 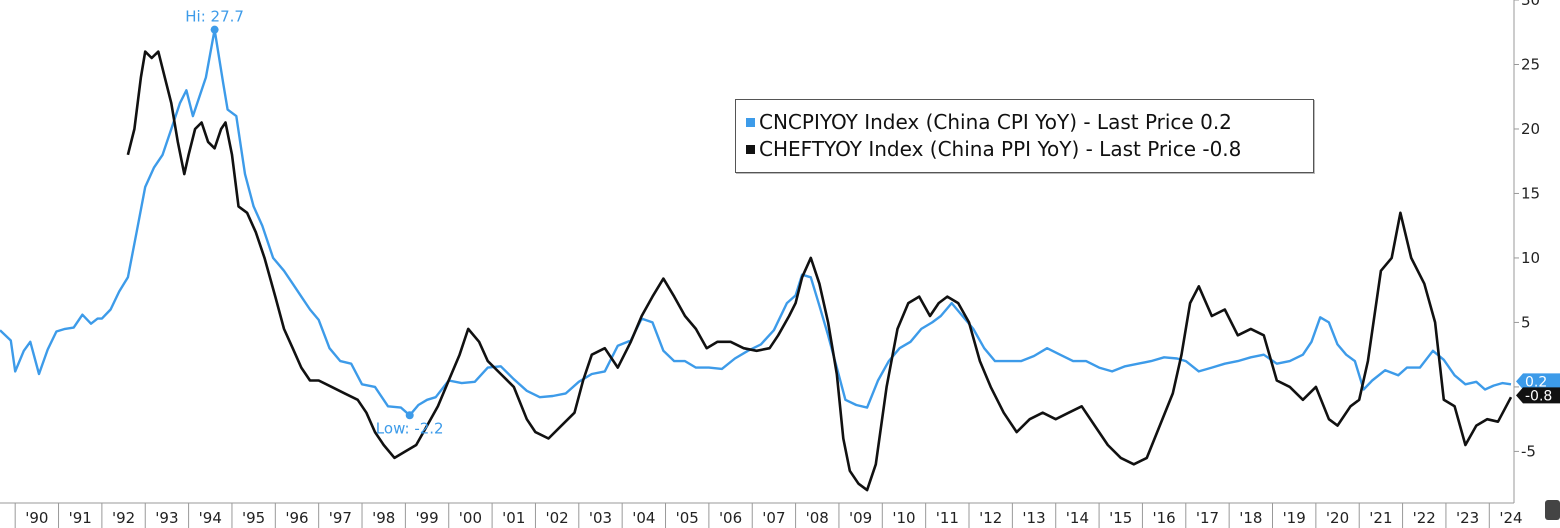 What do you see at coordinates (557, 518) in the screenshot?
I see `x-tick-label: '02` at bounding box center [557, 518].